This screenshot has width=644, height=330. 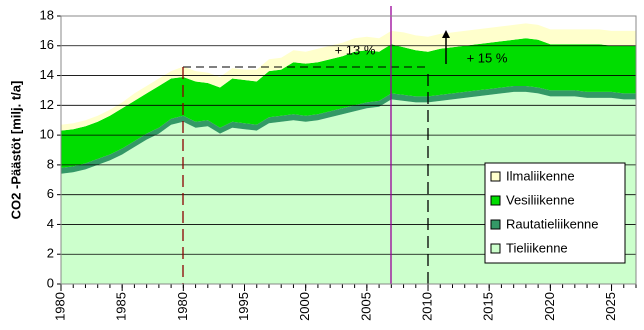 I want to click on y-tick-label: 14, so click(x=47, y=74).